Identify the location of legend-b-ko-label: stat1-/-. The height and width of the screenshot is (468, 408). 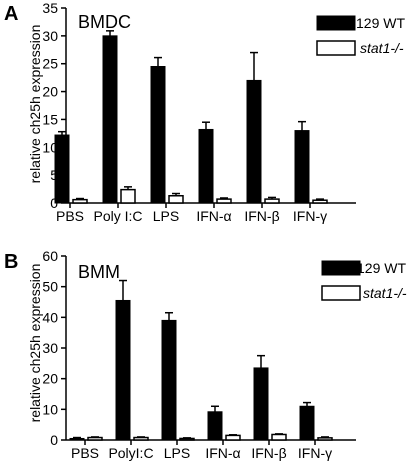
(385, 293).